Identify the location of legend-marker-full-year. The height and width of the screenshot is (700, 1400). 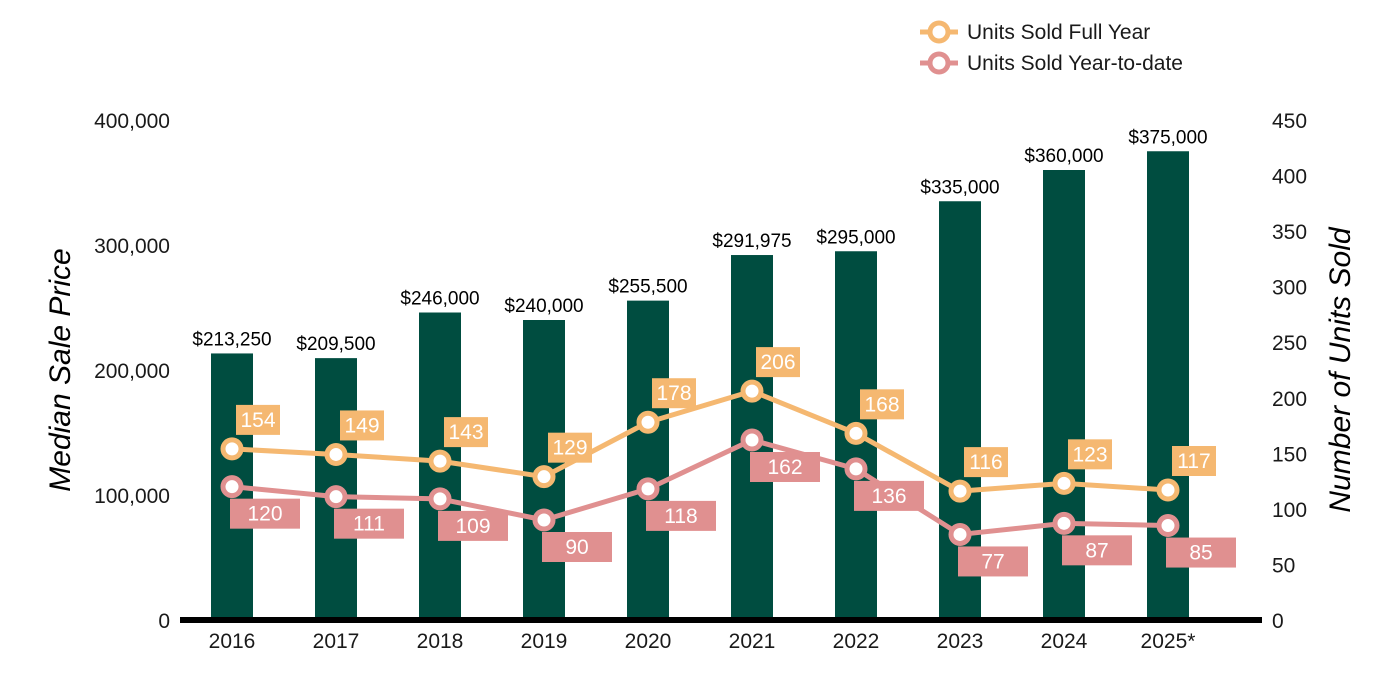
(939, 32).